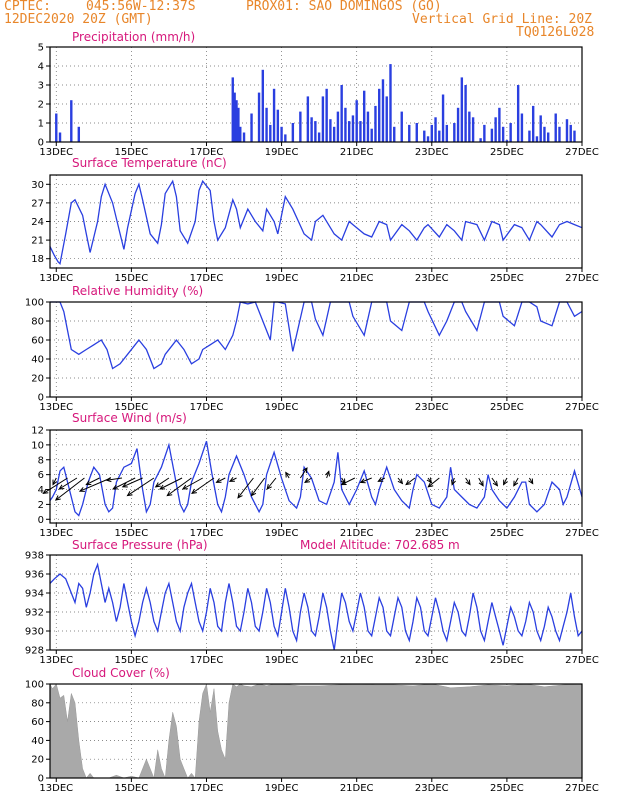 The width and height of the screenshot is (618, 800). I want to click on precip-frame, so click(316, 94).